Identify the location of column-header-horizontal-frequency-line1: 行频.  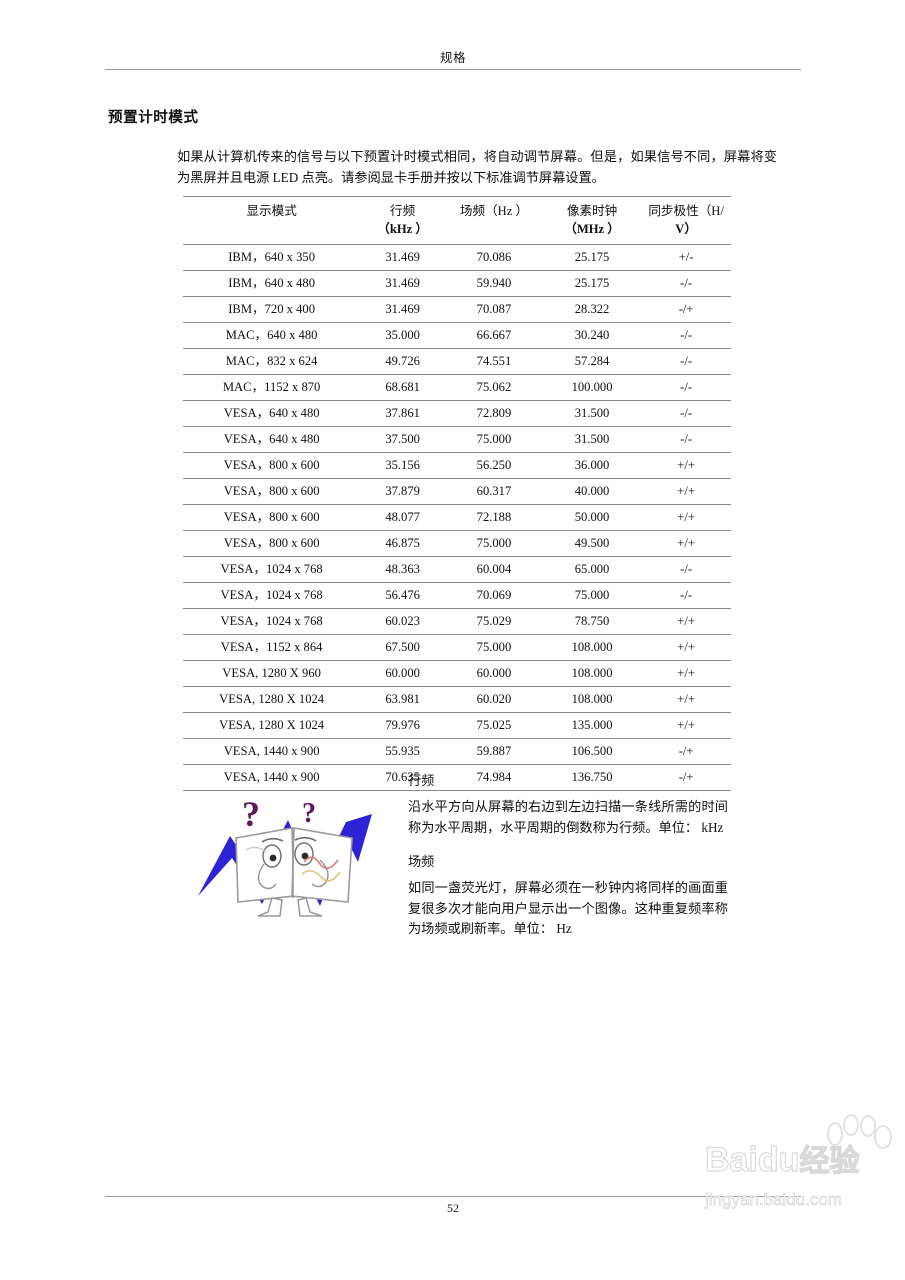
(403, 211).